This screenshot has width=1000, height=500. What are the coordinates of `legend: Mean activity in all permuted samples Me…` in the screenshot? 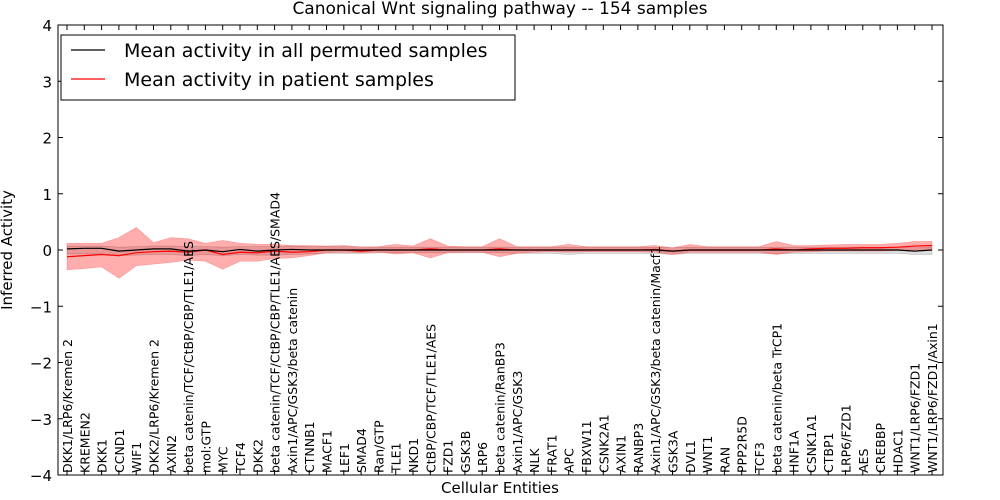 It's located at (288, 67).